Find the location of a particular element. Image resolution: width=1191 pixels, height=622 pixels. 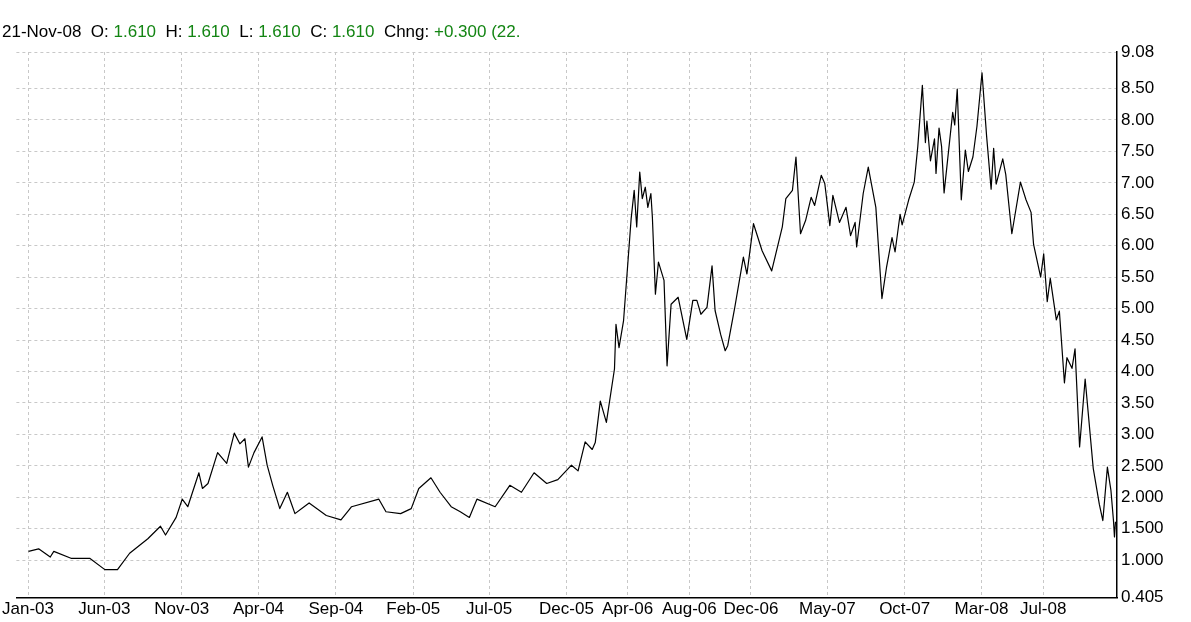

y-tick-label: 5.00 is located at coordinates (1138, 308).